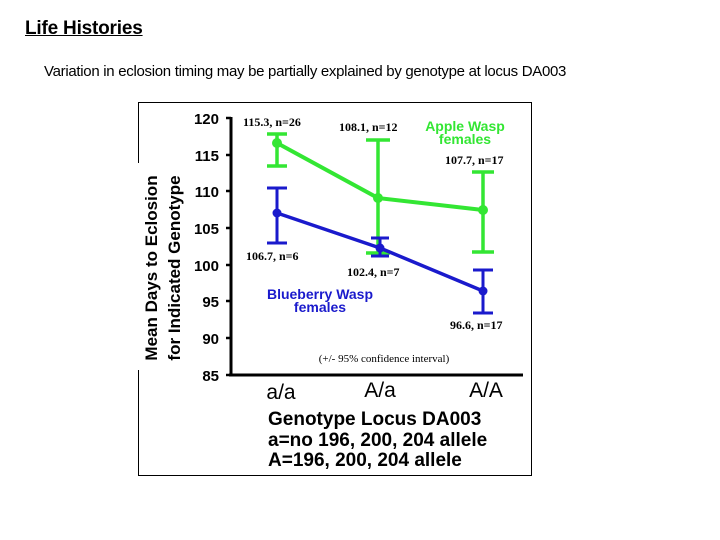  What do you see at coordinates (206, 266) in the screenshot?
I see `svg-text: 100` at bounding box center [206, 266].